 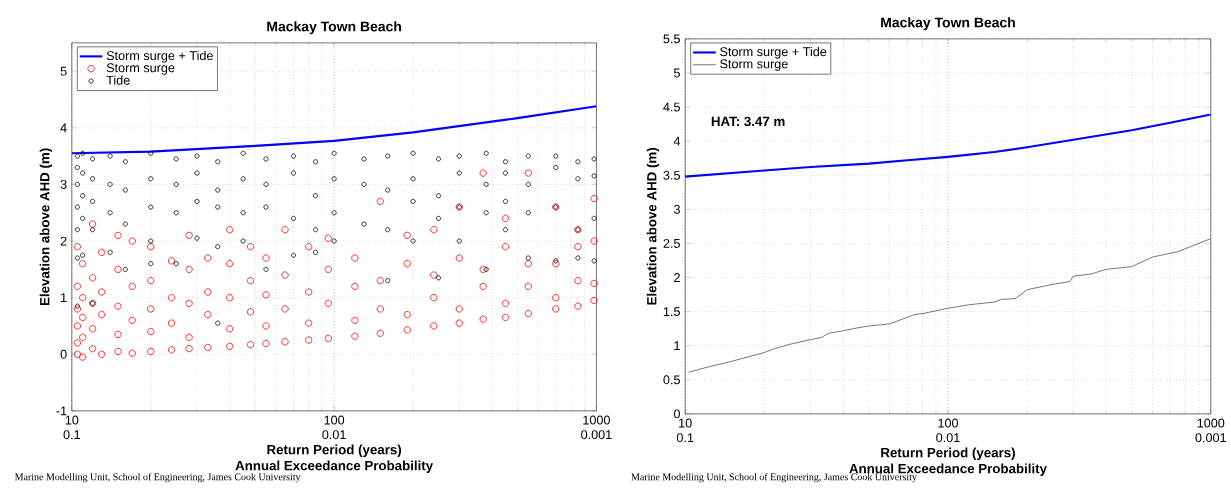 I want to click on y-tick-label: 5.5, so click(x=671, y=39).